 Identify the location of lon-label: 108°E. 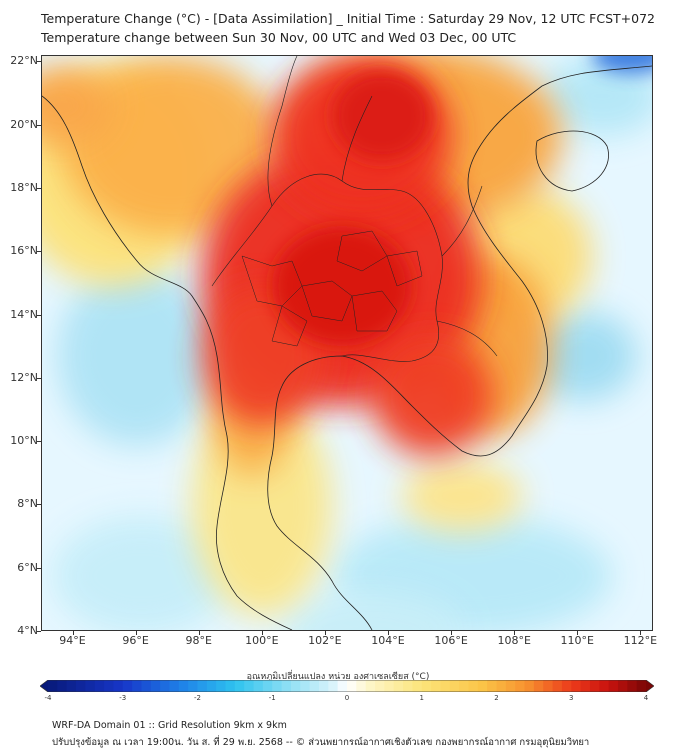
(514, 640).